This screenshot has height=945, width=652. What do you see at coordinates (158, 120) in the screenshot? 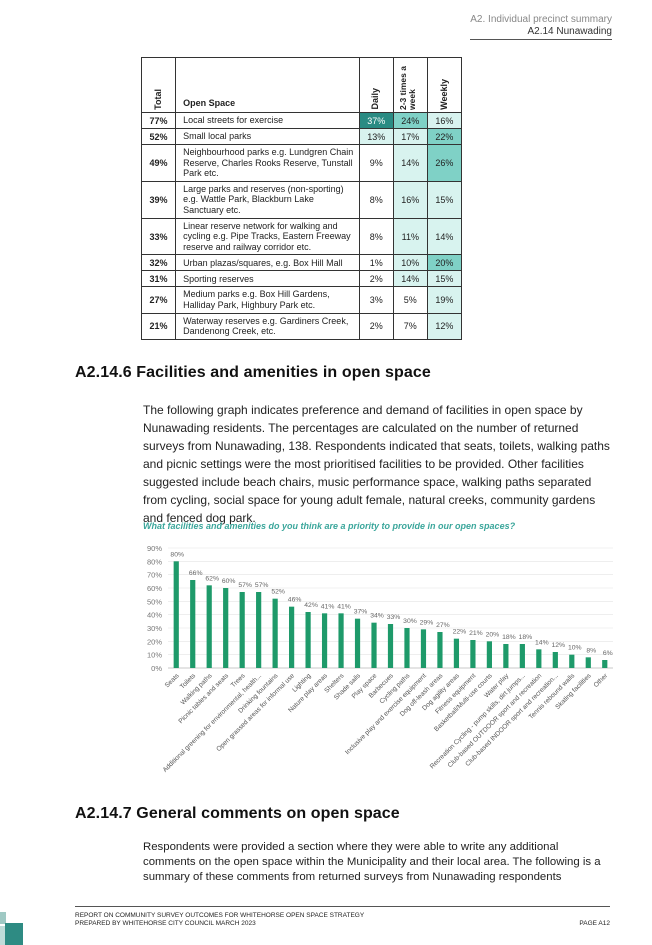
I see `row-total: 77%` at bounding box center [158, 120].